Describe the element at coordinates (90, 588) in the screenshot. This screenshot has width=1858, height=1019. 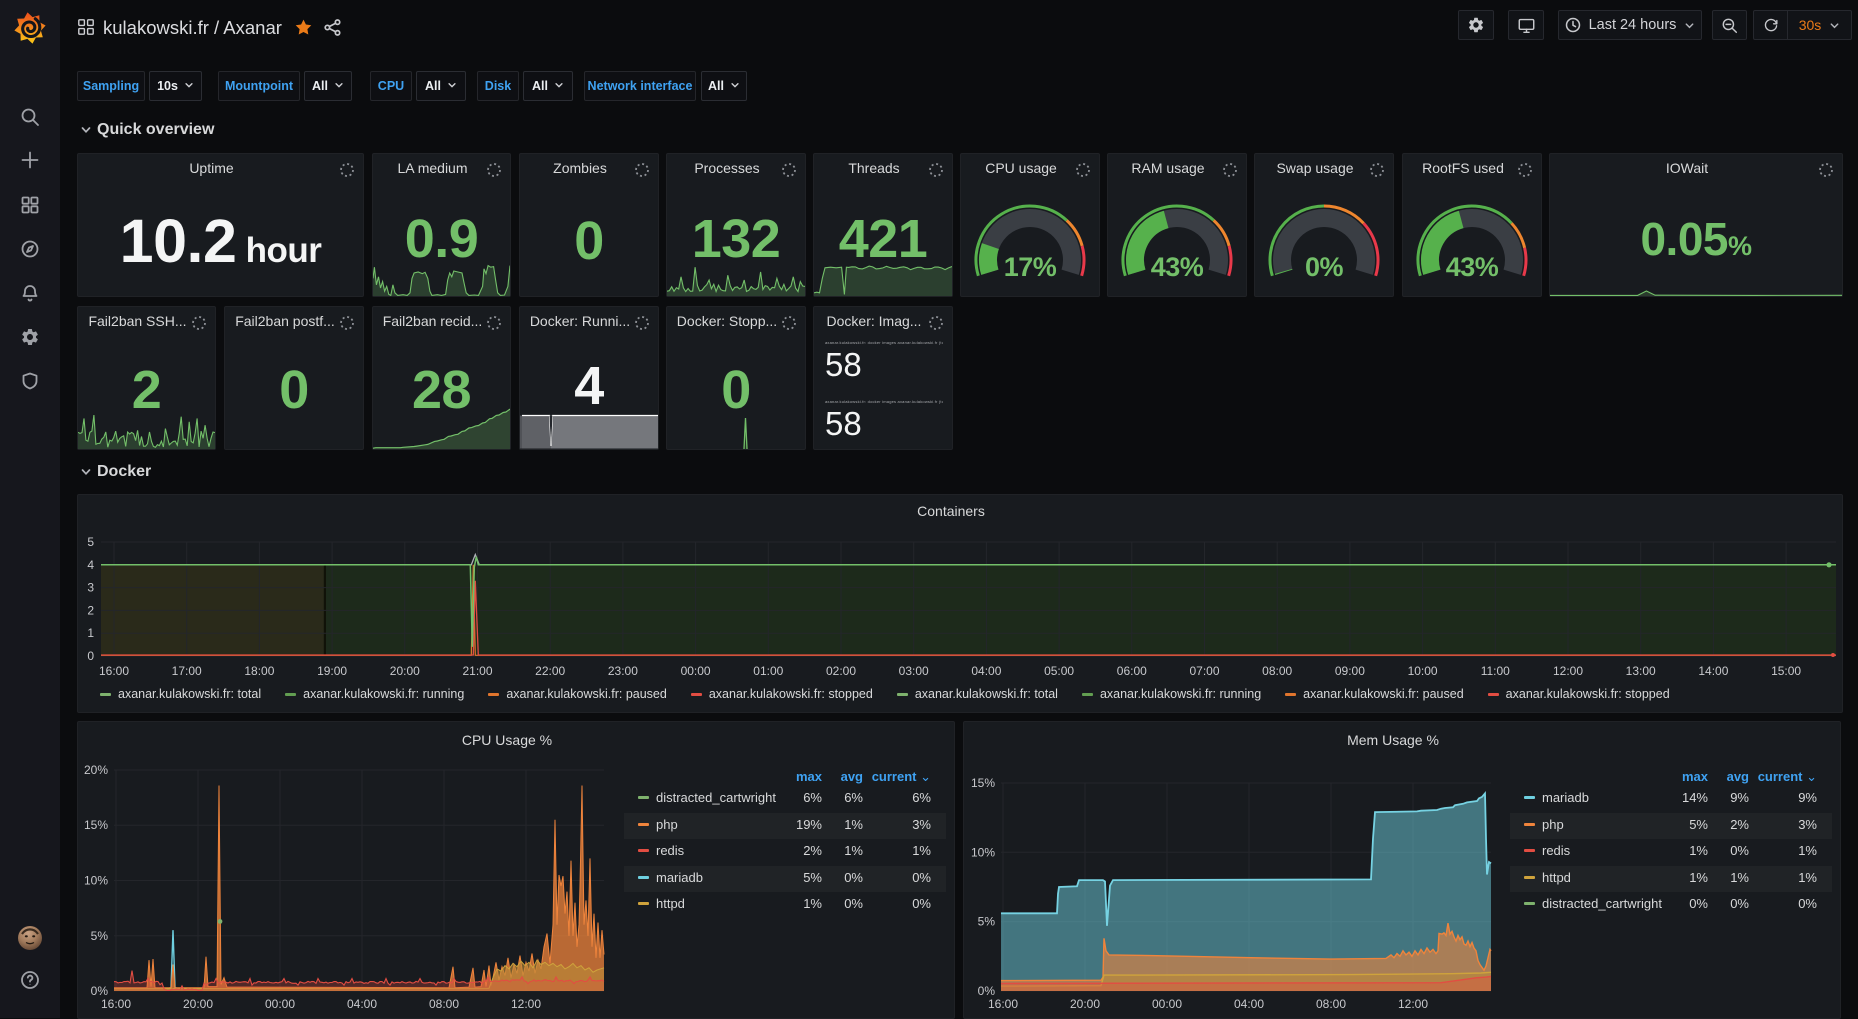
I see `svg-text: 3` at that location.